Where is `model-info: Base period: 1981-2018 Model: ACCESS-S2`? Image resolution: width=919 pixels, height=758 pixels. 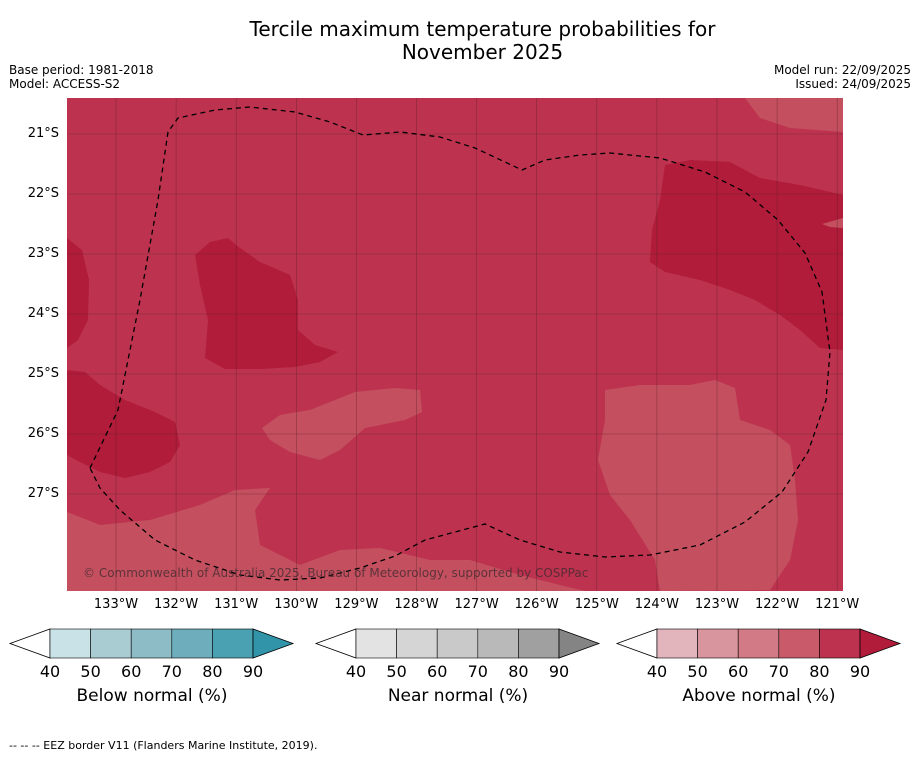 model-info: Base period: 1981-2018 Model: ACCESS-S2 is located at coordinates (81, 77).